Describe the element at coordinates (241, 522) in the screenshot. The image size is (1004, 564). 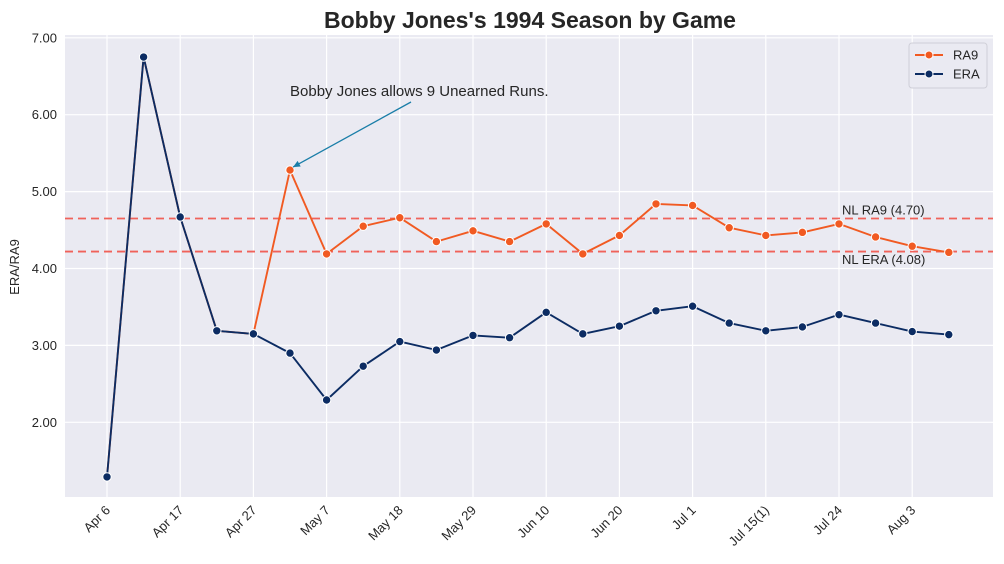
I see `x-tick-label: Apr 27` at that location.